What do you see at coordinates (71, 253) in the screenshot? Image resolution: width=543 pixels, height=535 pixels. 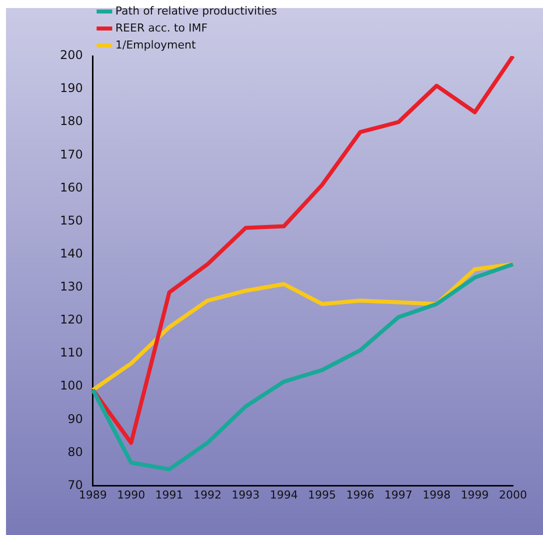 I see `y-tick-label: 140` at bounding box center [71, 253].